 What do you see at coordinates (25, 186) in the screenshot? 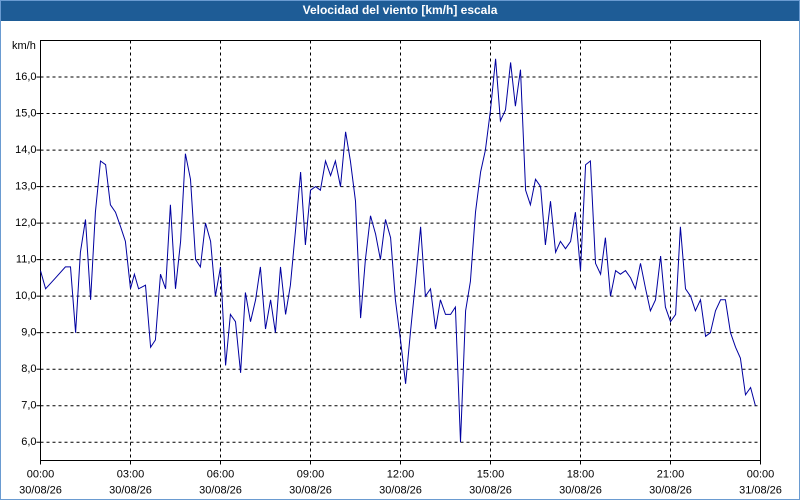
I see `y-tick-label: 13,0` at bounding box center [25, 186].